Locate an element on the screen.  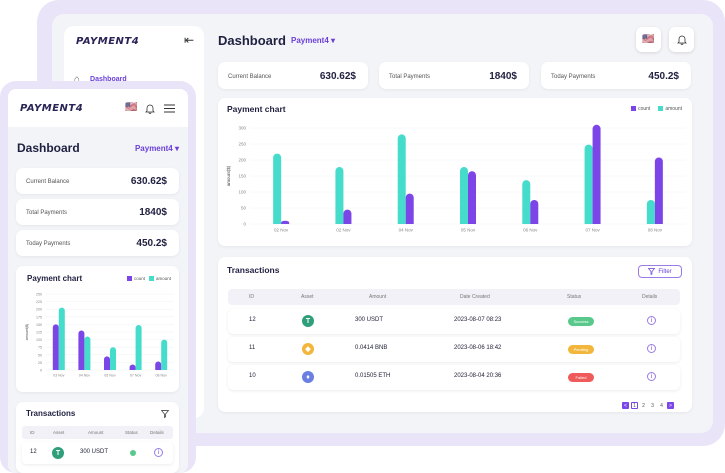
us-flag-icon: 🇺🇸 is located at coordinates (131, 107).